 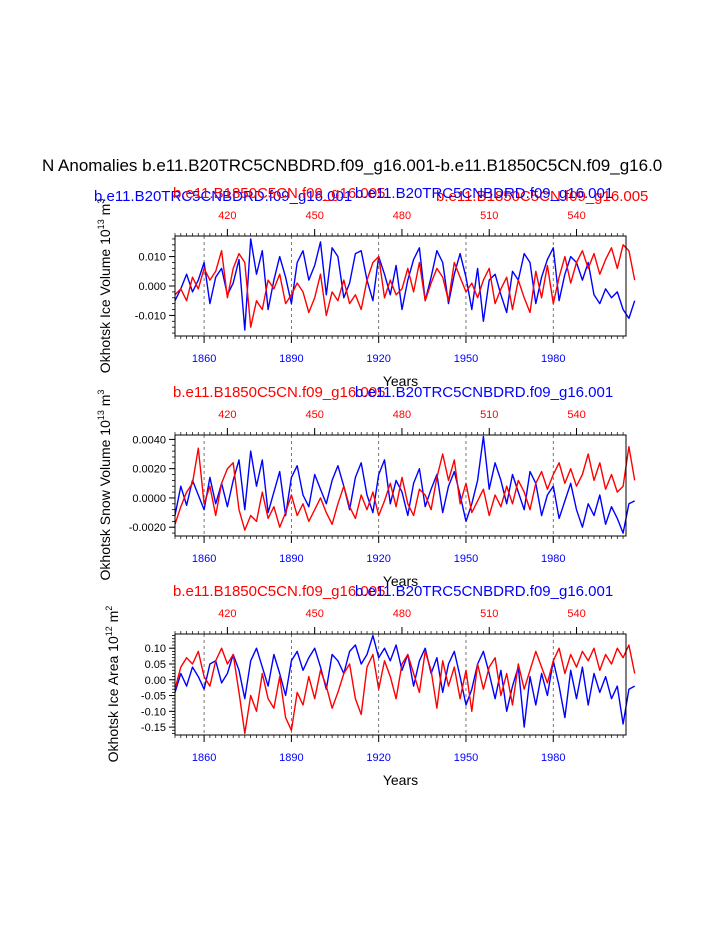 What do you see at coordinates (149, 499) in the screenshot?
I see `y-tick-label: 0.0000` at bounding box center [149, 499].